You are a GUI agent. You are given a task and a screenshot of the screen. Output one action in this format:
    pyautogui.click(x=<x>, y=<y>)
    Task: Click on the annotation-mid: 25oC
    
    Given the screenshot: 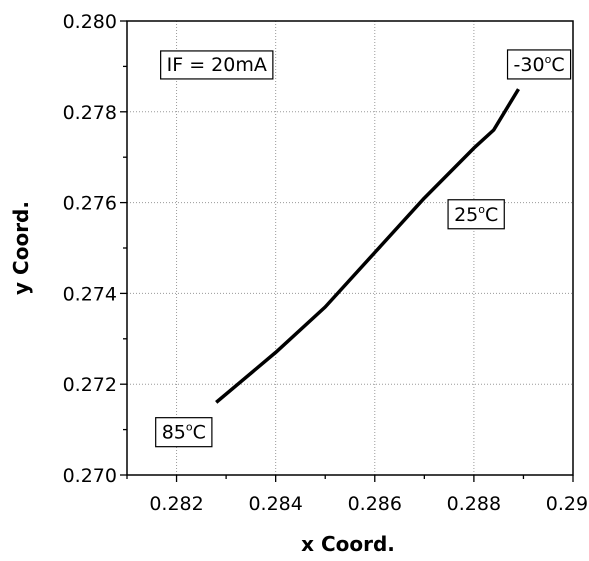 What is the action you would take?
    pyautogui.click(x=476, y=214)
    